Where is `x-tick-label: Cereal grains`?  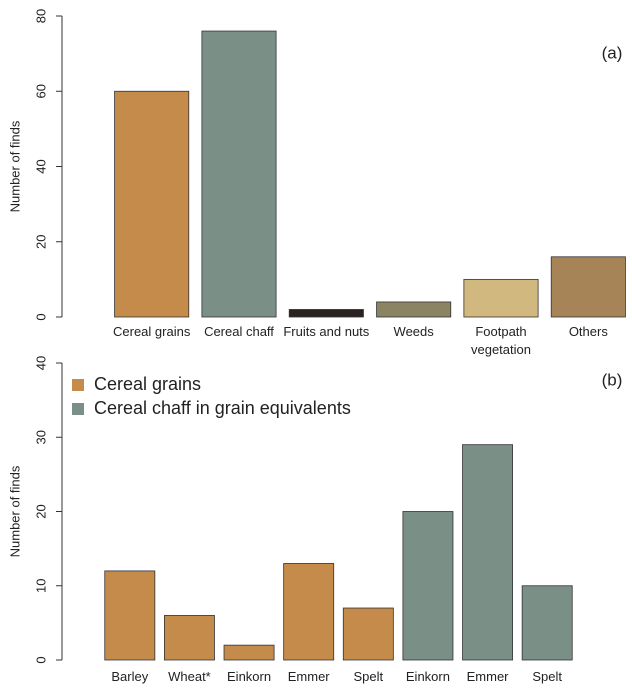
x-tick-label: Cereal grains is located at coordinates (152, 331).